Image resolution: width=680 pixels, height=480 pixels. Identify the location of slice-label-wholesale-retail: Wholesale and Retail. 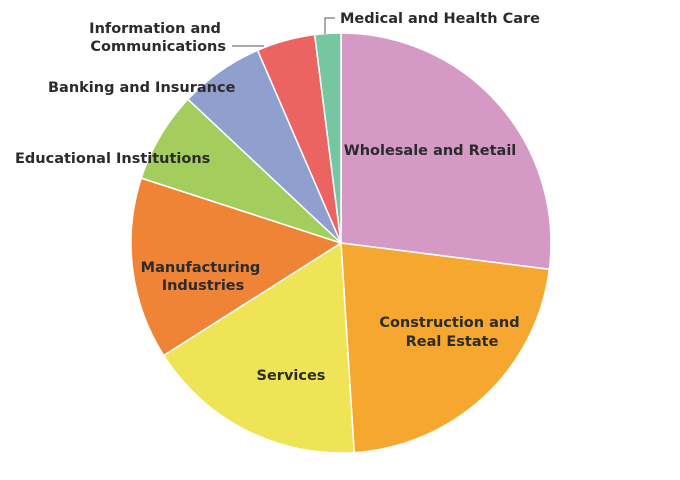
(430, 151).